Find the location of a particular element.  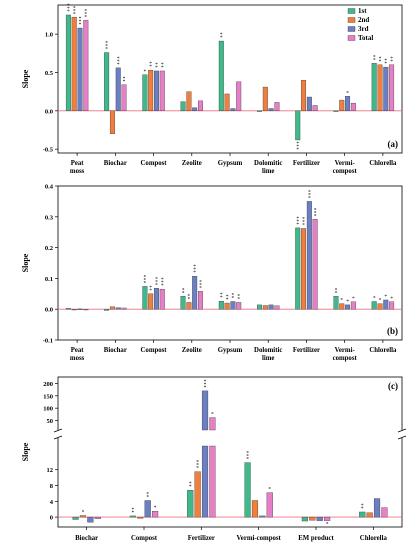

legend-swatch-total is located at coordinates (351, 38).